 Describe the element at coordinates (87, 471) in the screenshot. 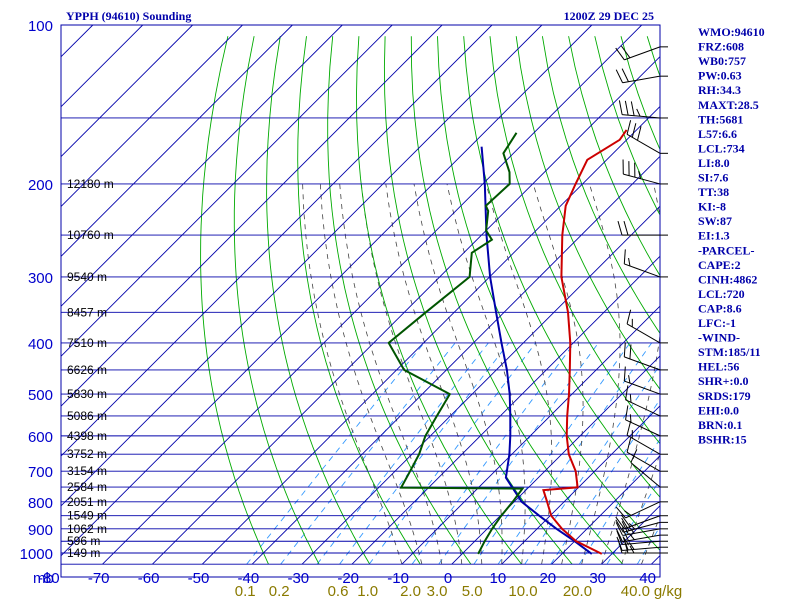

I see `height-label: 3154 m` at that location.